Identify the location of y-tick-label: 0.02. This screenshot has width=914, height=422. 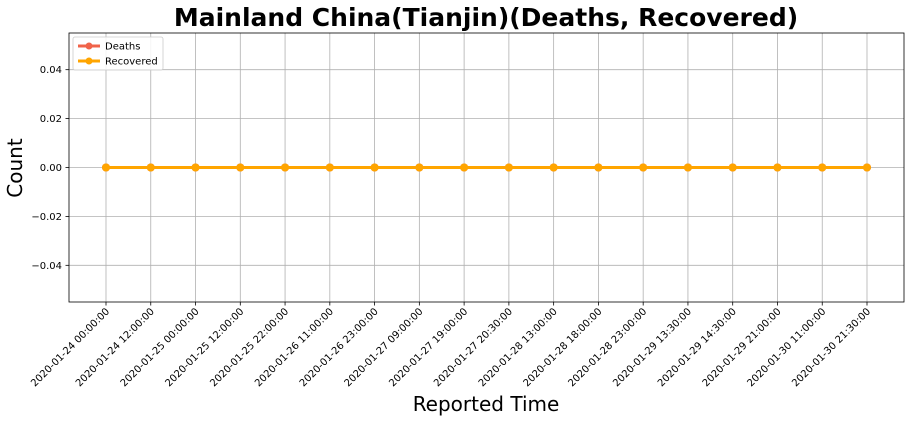
(51, 119).